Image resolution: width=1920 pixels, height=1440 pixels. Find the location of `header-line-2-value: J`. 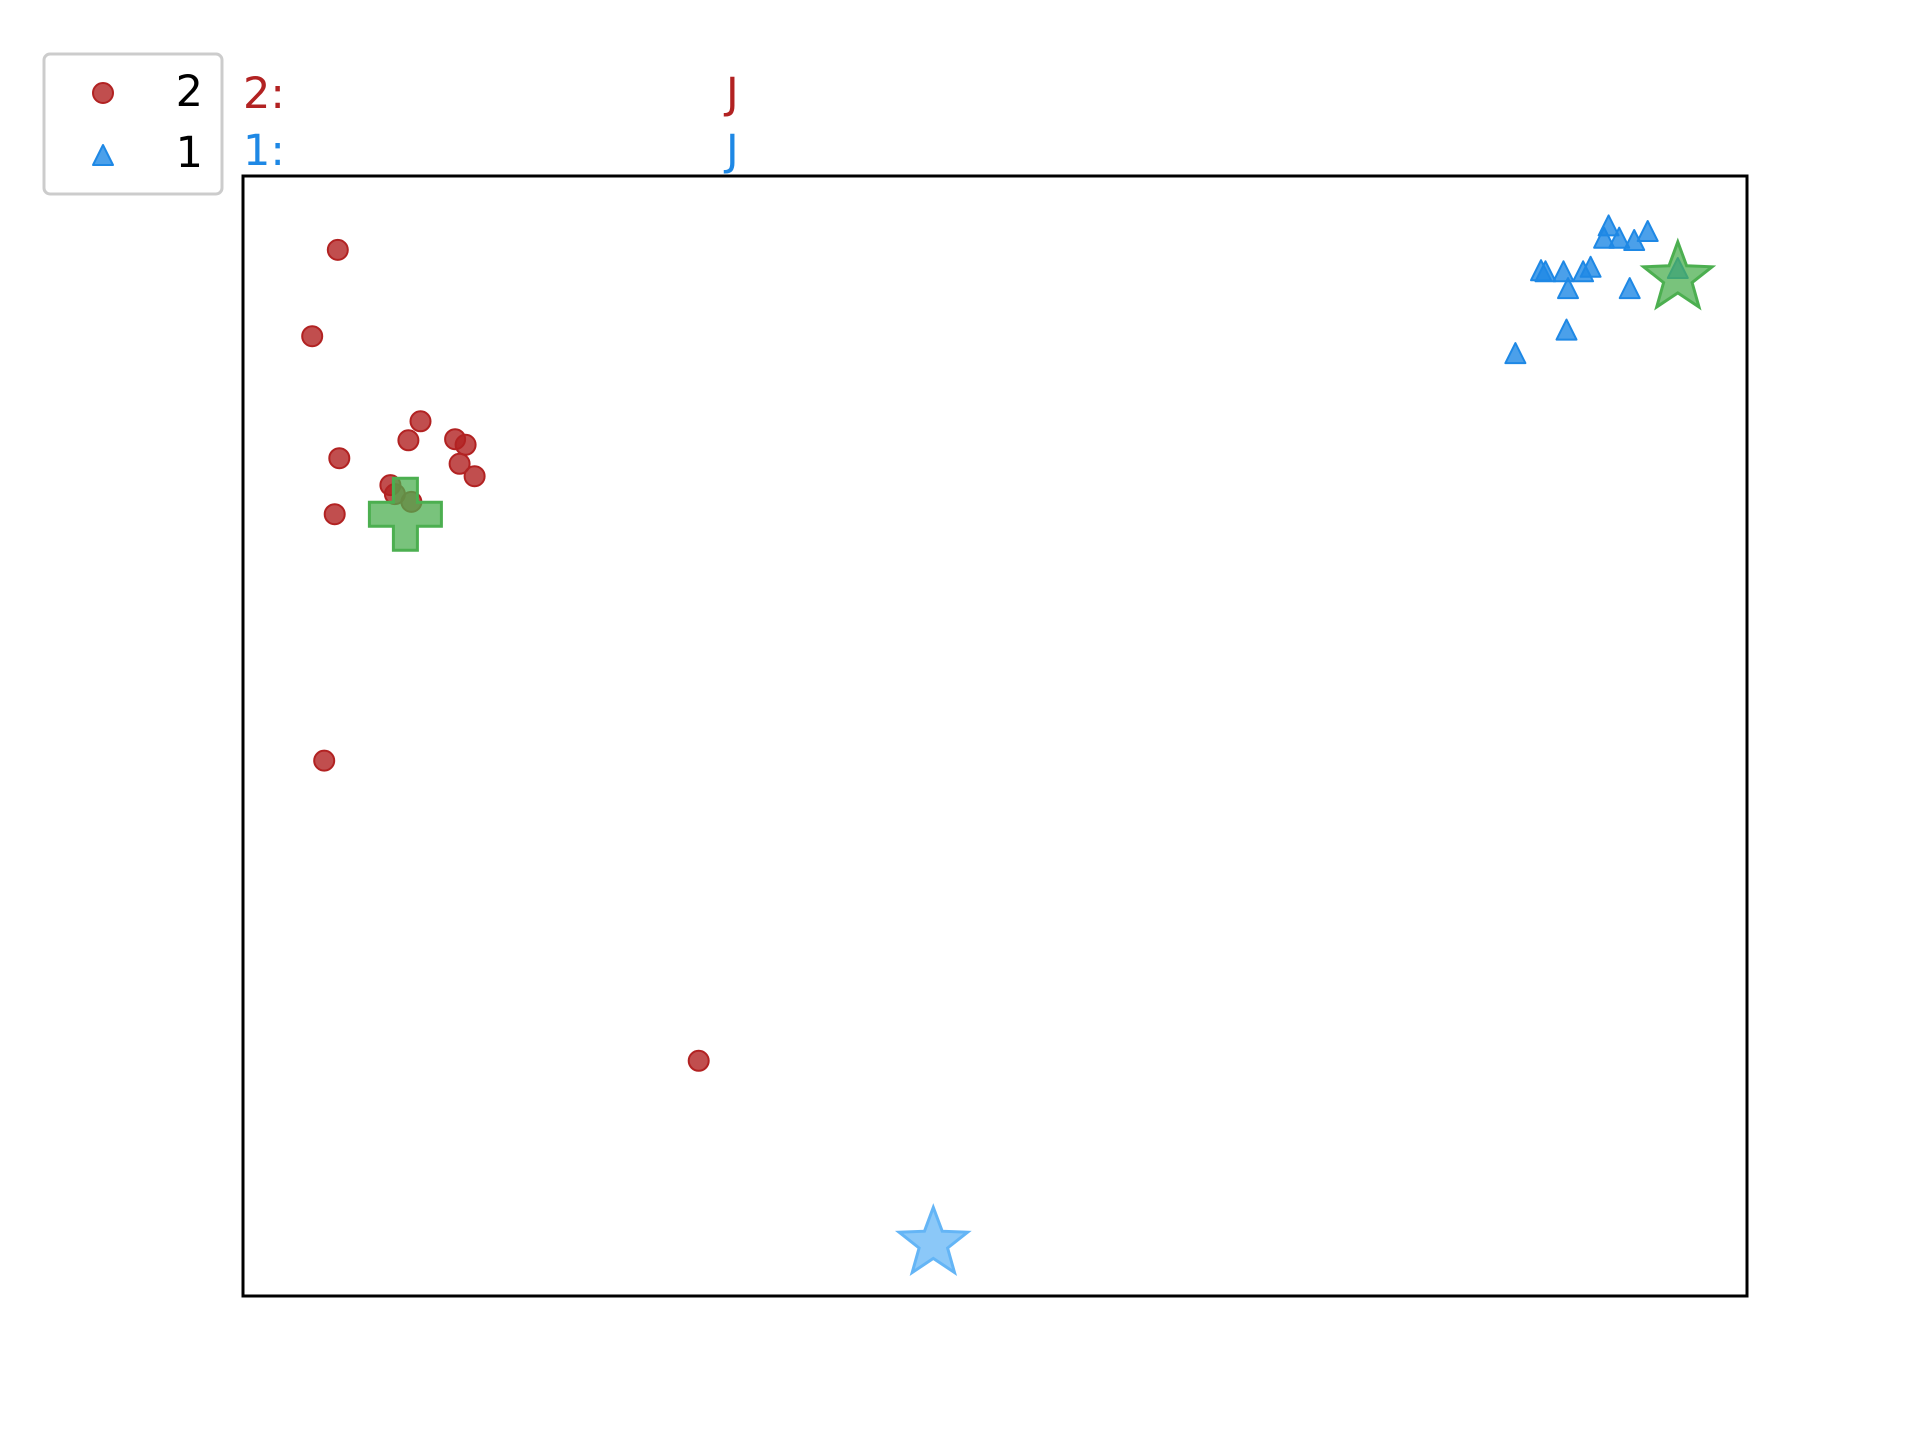

header-line-2-value: J is located at coordinates (731, 94).